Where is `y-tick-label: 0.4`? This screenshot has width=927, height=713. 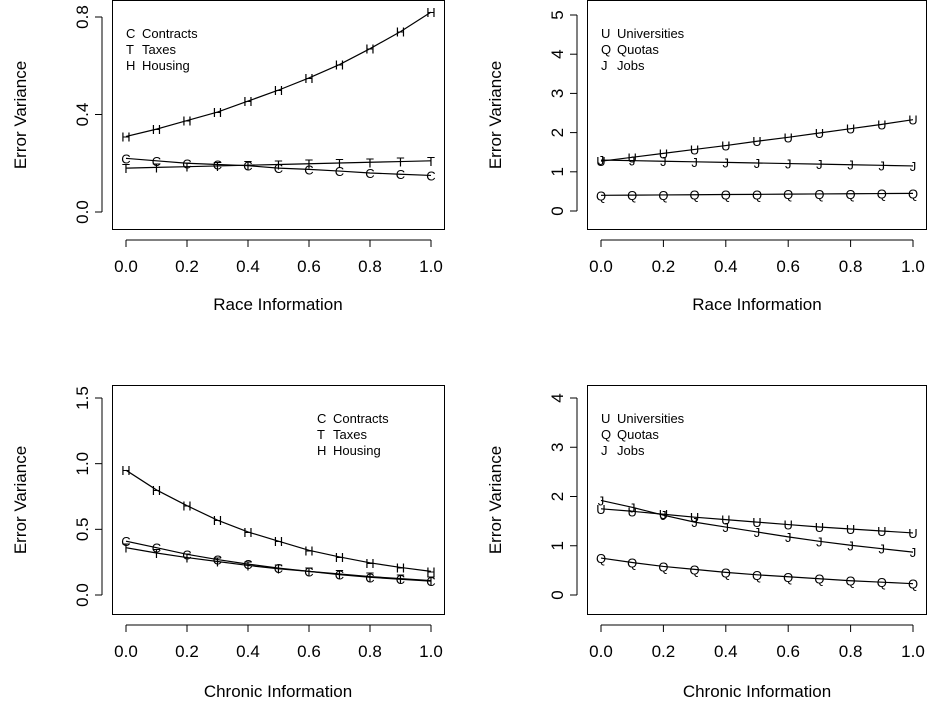 y-tick-label: 0.4 is located at coordinates (82, 115).